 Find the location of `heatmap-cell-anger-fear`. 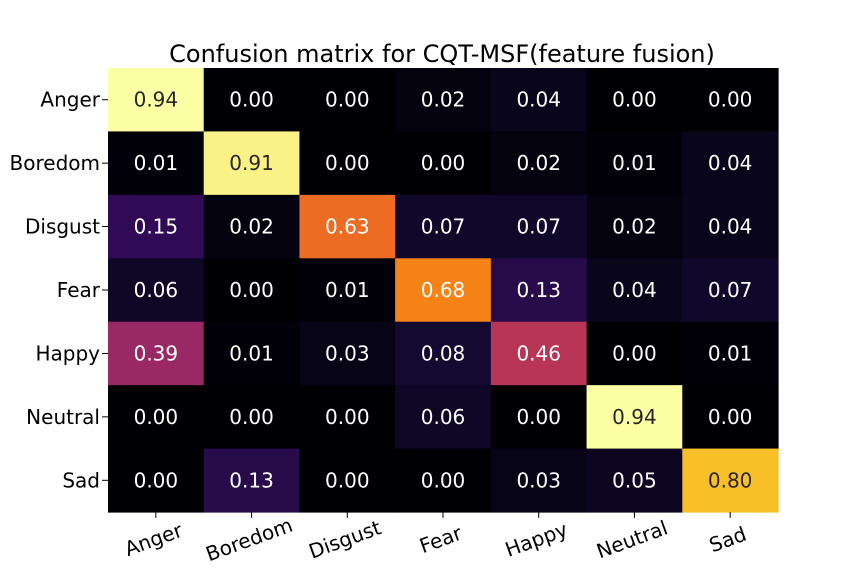

heatmap-cell-anger-fear is located at coordinates (443, 100).